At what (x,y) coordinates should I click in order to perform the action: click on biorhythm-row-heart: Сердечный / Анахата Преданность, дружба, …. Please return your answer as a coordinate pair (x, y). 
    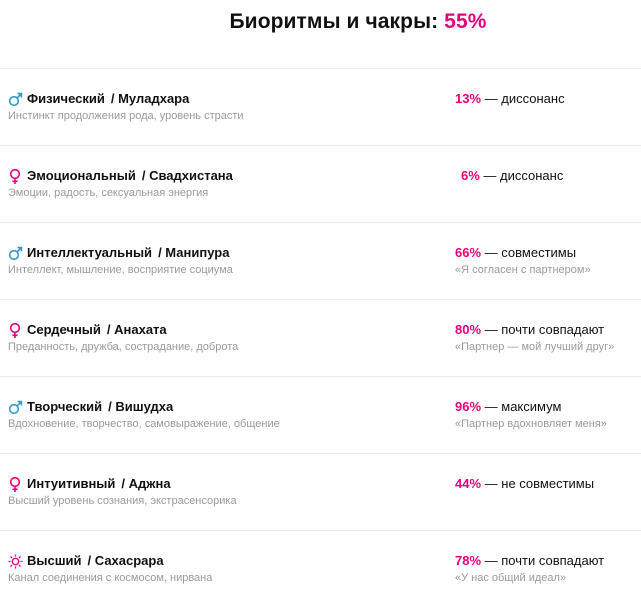
    Looking at the image, I should click on (320, 337).